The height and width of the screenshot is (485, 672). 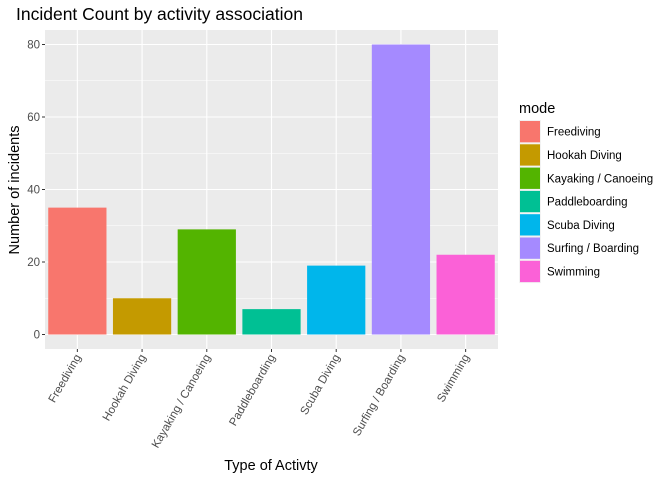 I want to click on y-tick-label: 20, so click(x=33, y=263).